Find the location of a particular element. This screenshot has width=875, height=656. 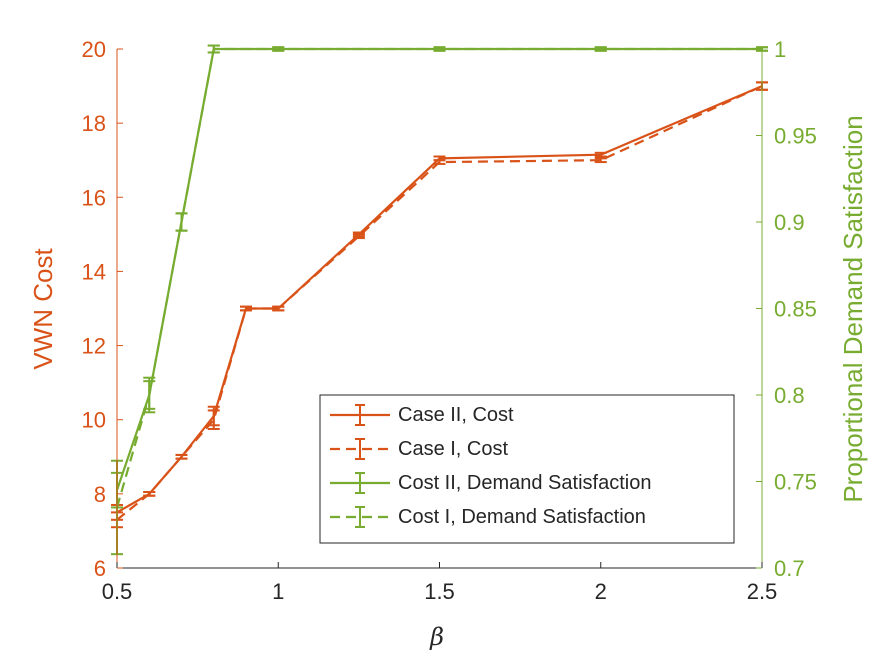

legend-label: Cost I, Demand Satisfaction is located at coordinates (522, 517).